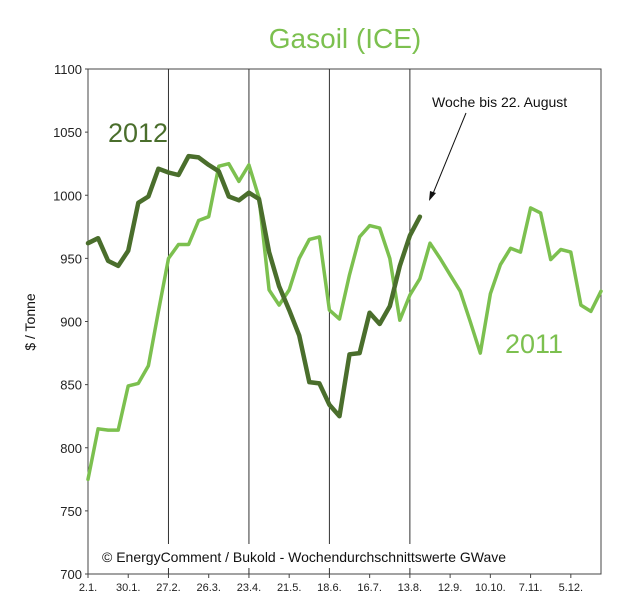  What do you see at coordinates (128, 588) in the screenshot?
I see `x-tick-label: 30.1.` at bounding box center [128, 588].